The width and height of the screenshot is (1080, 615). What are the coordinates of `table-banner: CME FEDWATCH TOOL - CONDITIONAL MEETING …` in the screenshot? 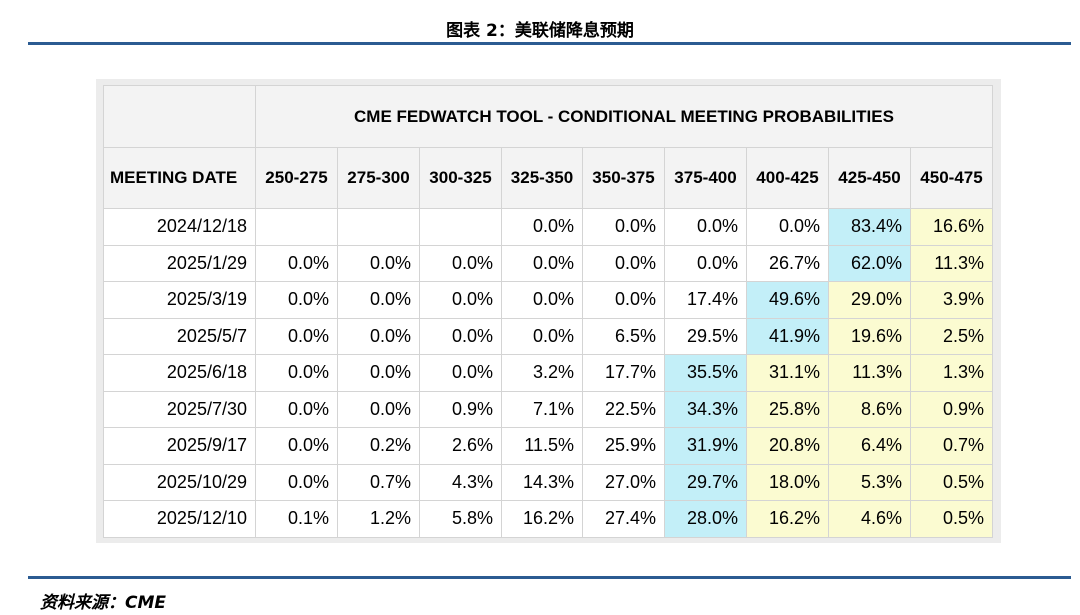 It's located at (624, 116).